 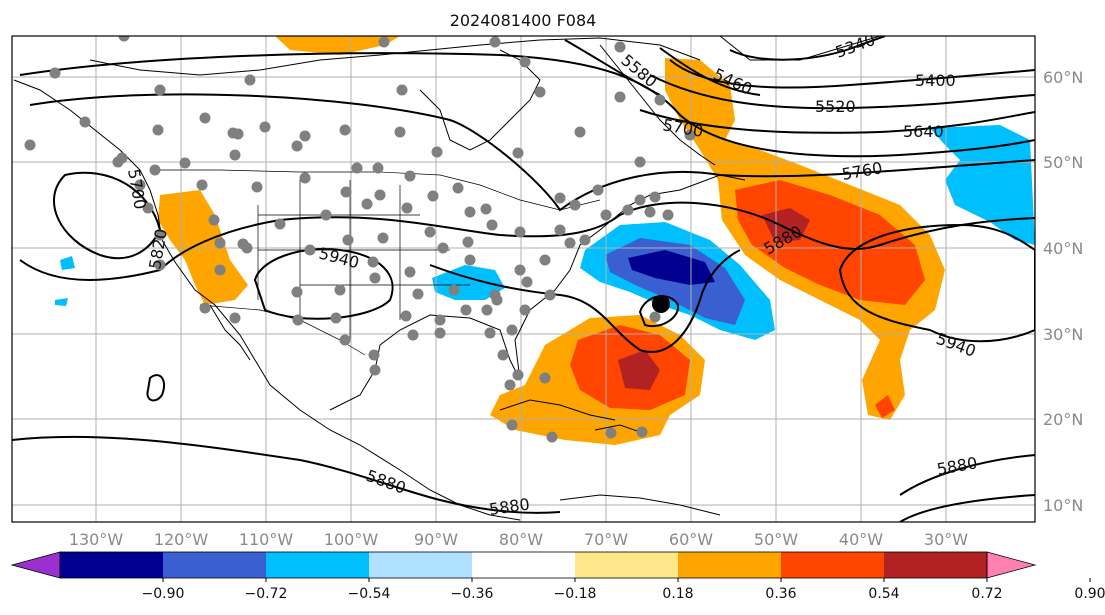 What do you see at coordinates (780, 594) in the screenshot?
I see `colorbar-tick-label: 0.36` at bounding box center [780, 594].